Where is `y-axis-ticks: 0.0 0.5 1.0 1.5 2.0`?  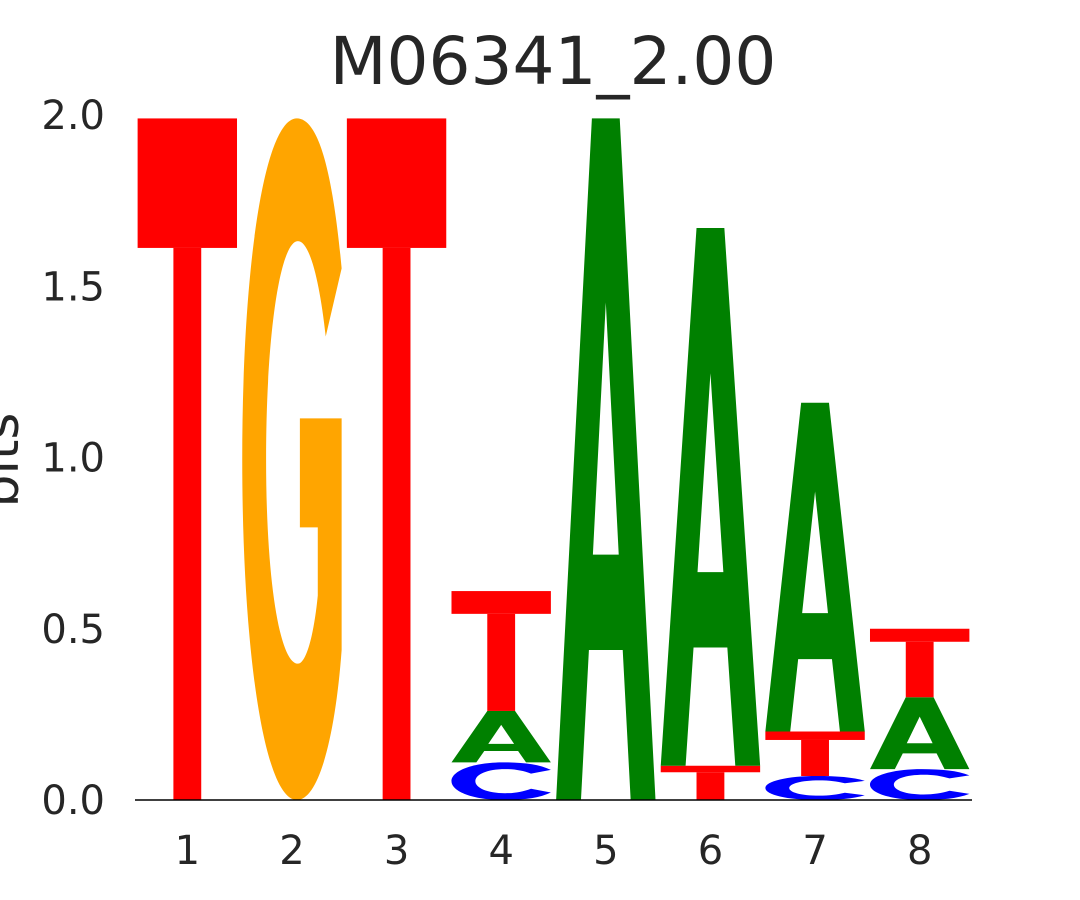
y-axis-ticks: 0.0 0.5 1.0 1.5 2.0 is located at coordinates (73, 458).